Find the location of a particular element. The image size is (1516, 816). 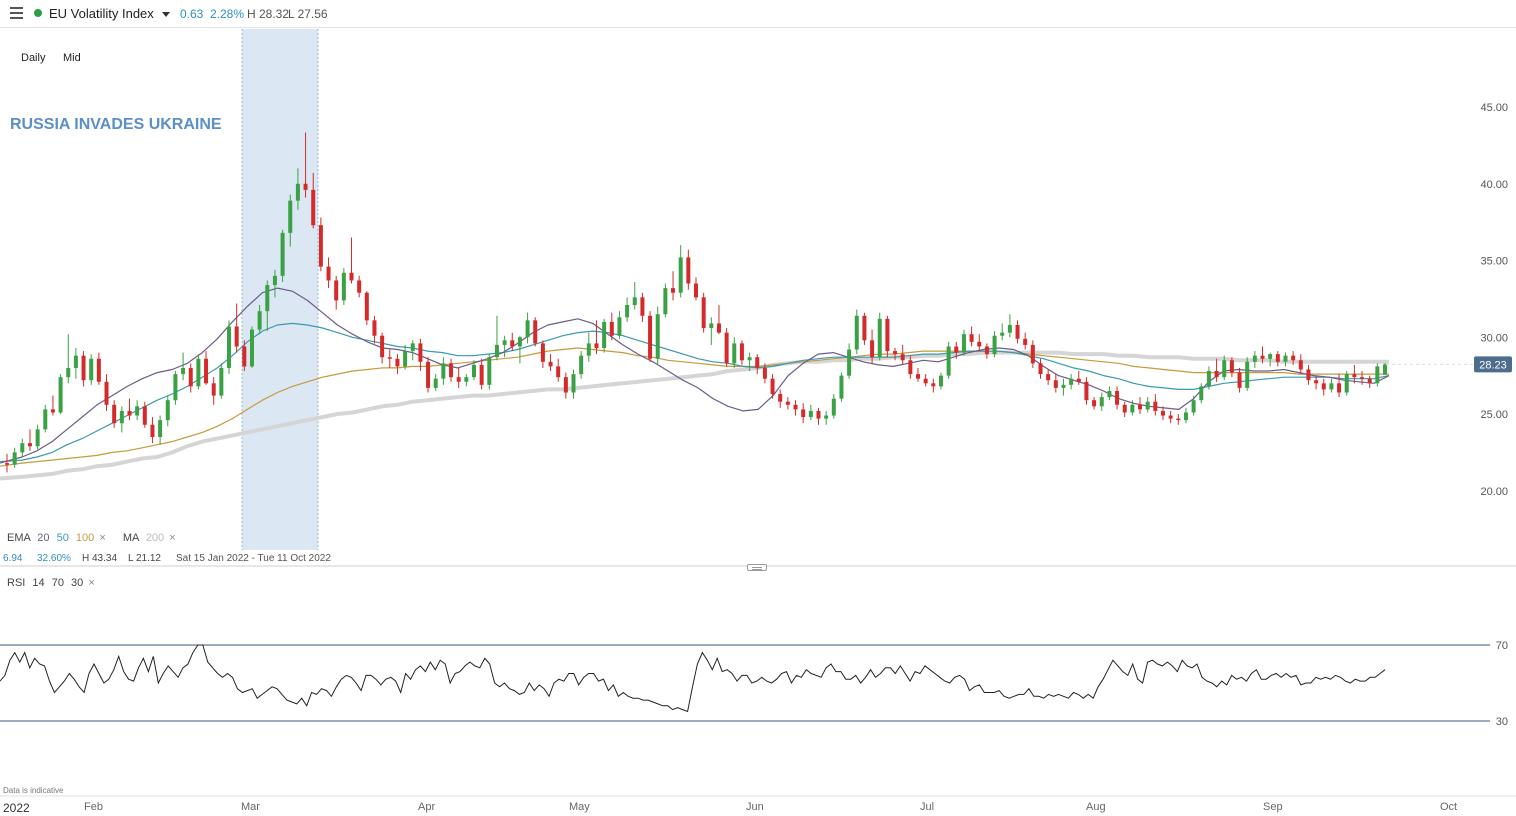

pane-resize-handle is located at coordinates (757, 567).